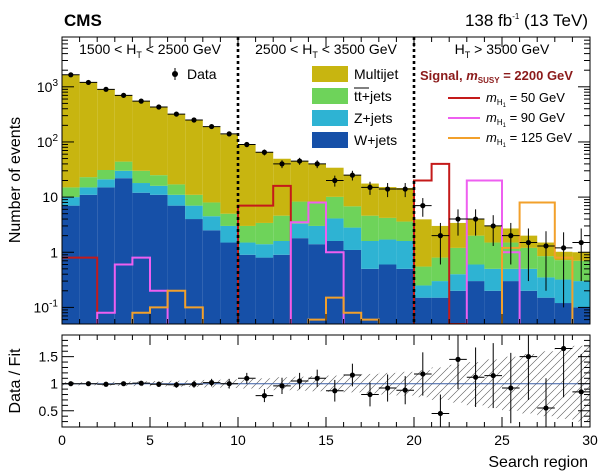 This screenshot has height=474, width=606. Describe the element at coordinates (502, 440) in the screenshot. I see `x-tick-label: 25` at that location.